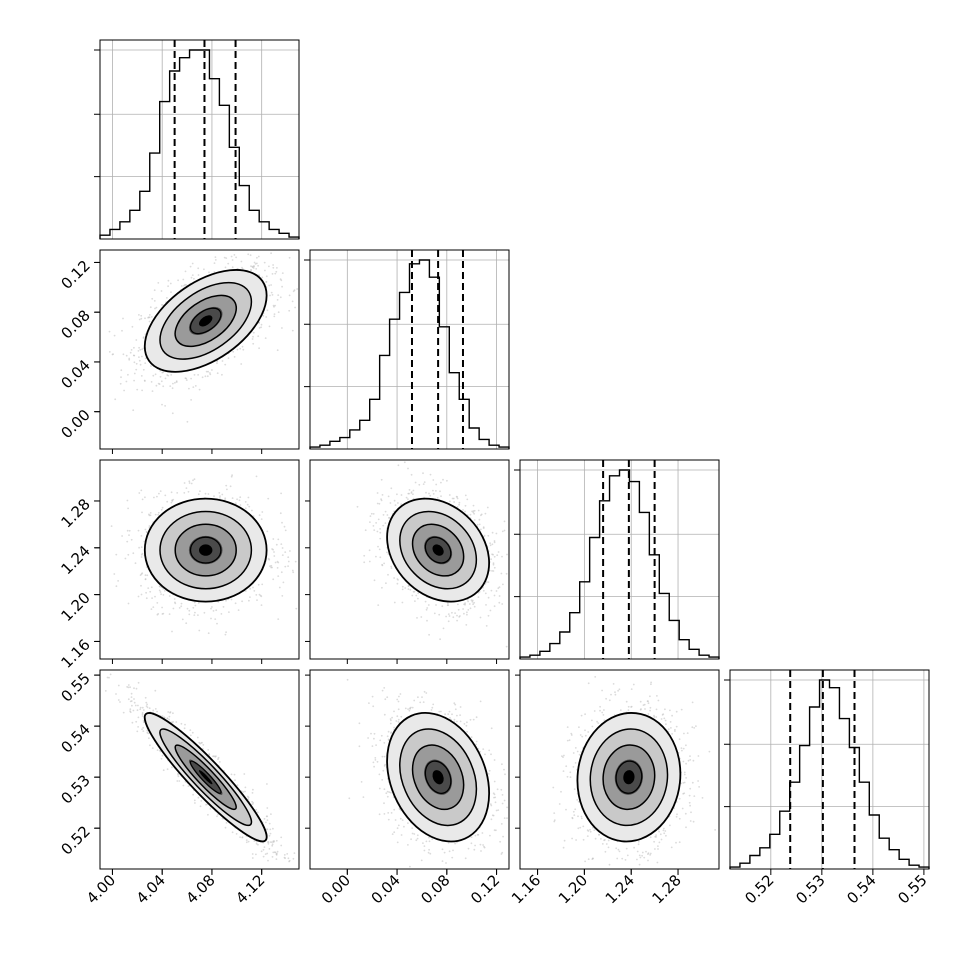 The width and height of the screenshot is (970, 970). What do you see at coordinates (199, 144) in the screenshot?
I see `histogram-step` at bounding box center [199, 144].